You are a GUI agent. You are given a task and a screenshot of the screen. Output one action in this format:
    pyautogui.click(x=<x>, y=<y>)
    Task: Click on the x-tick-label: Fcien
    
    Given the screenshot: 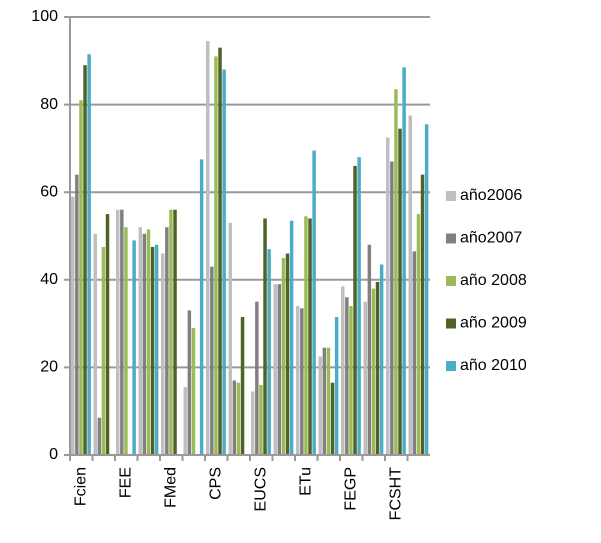 What is the action you would take?
    pyautogui.click(x=80, y=486)
    